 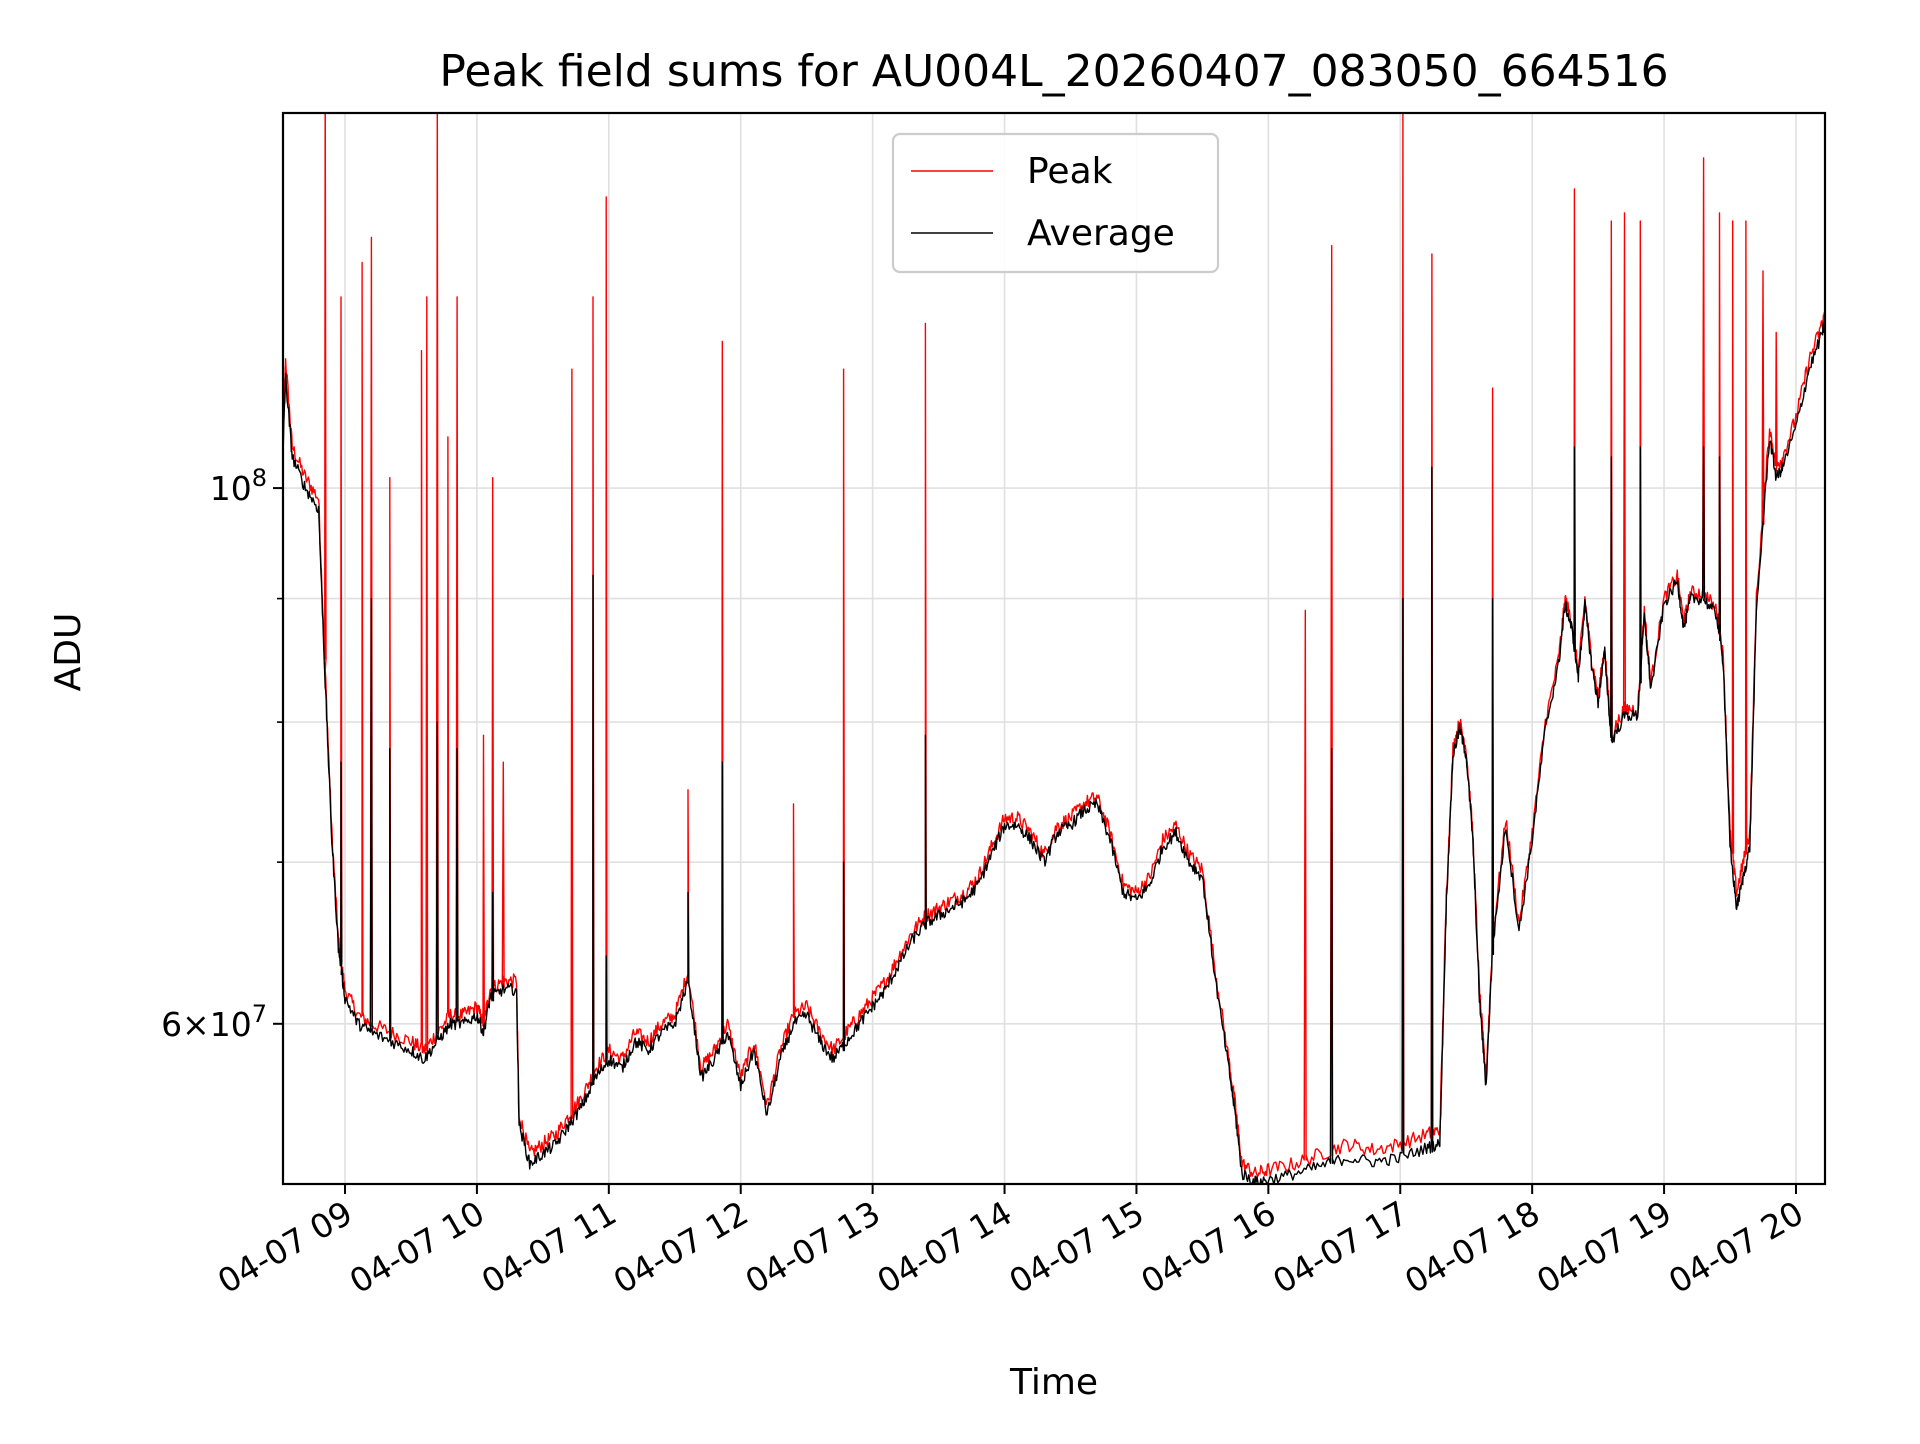 I want to click on legend-box, so click(x=1055, y=203).